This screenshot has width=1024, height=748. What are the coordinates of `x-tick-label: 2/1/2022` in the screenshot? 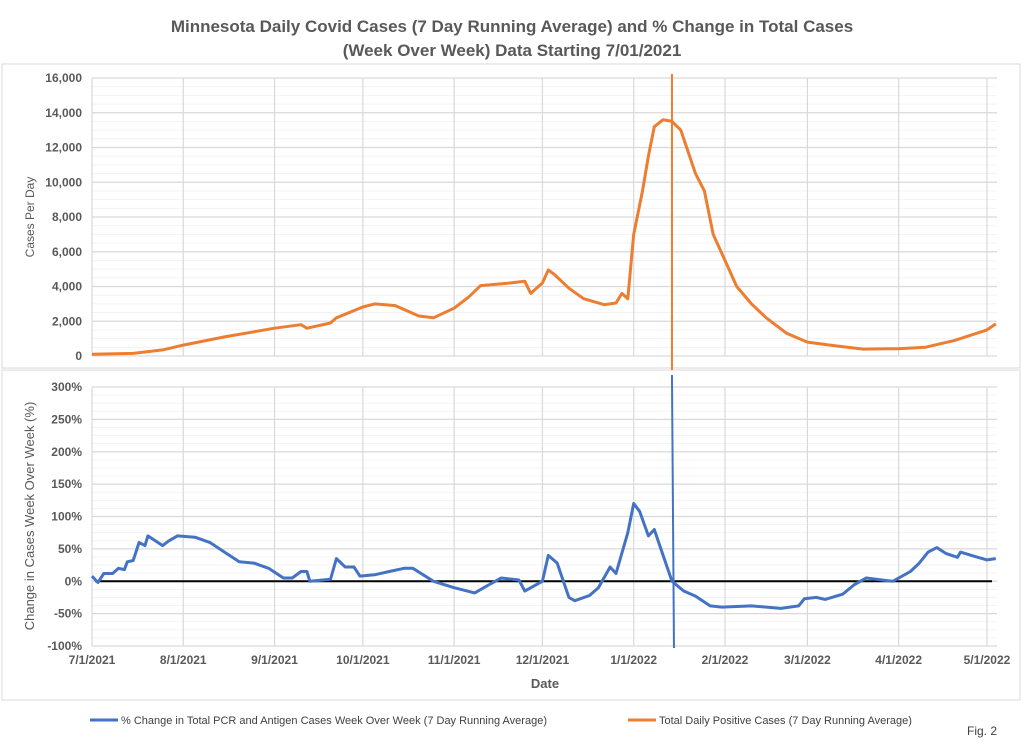 It's located at (725, 660).